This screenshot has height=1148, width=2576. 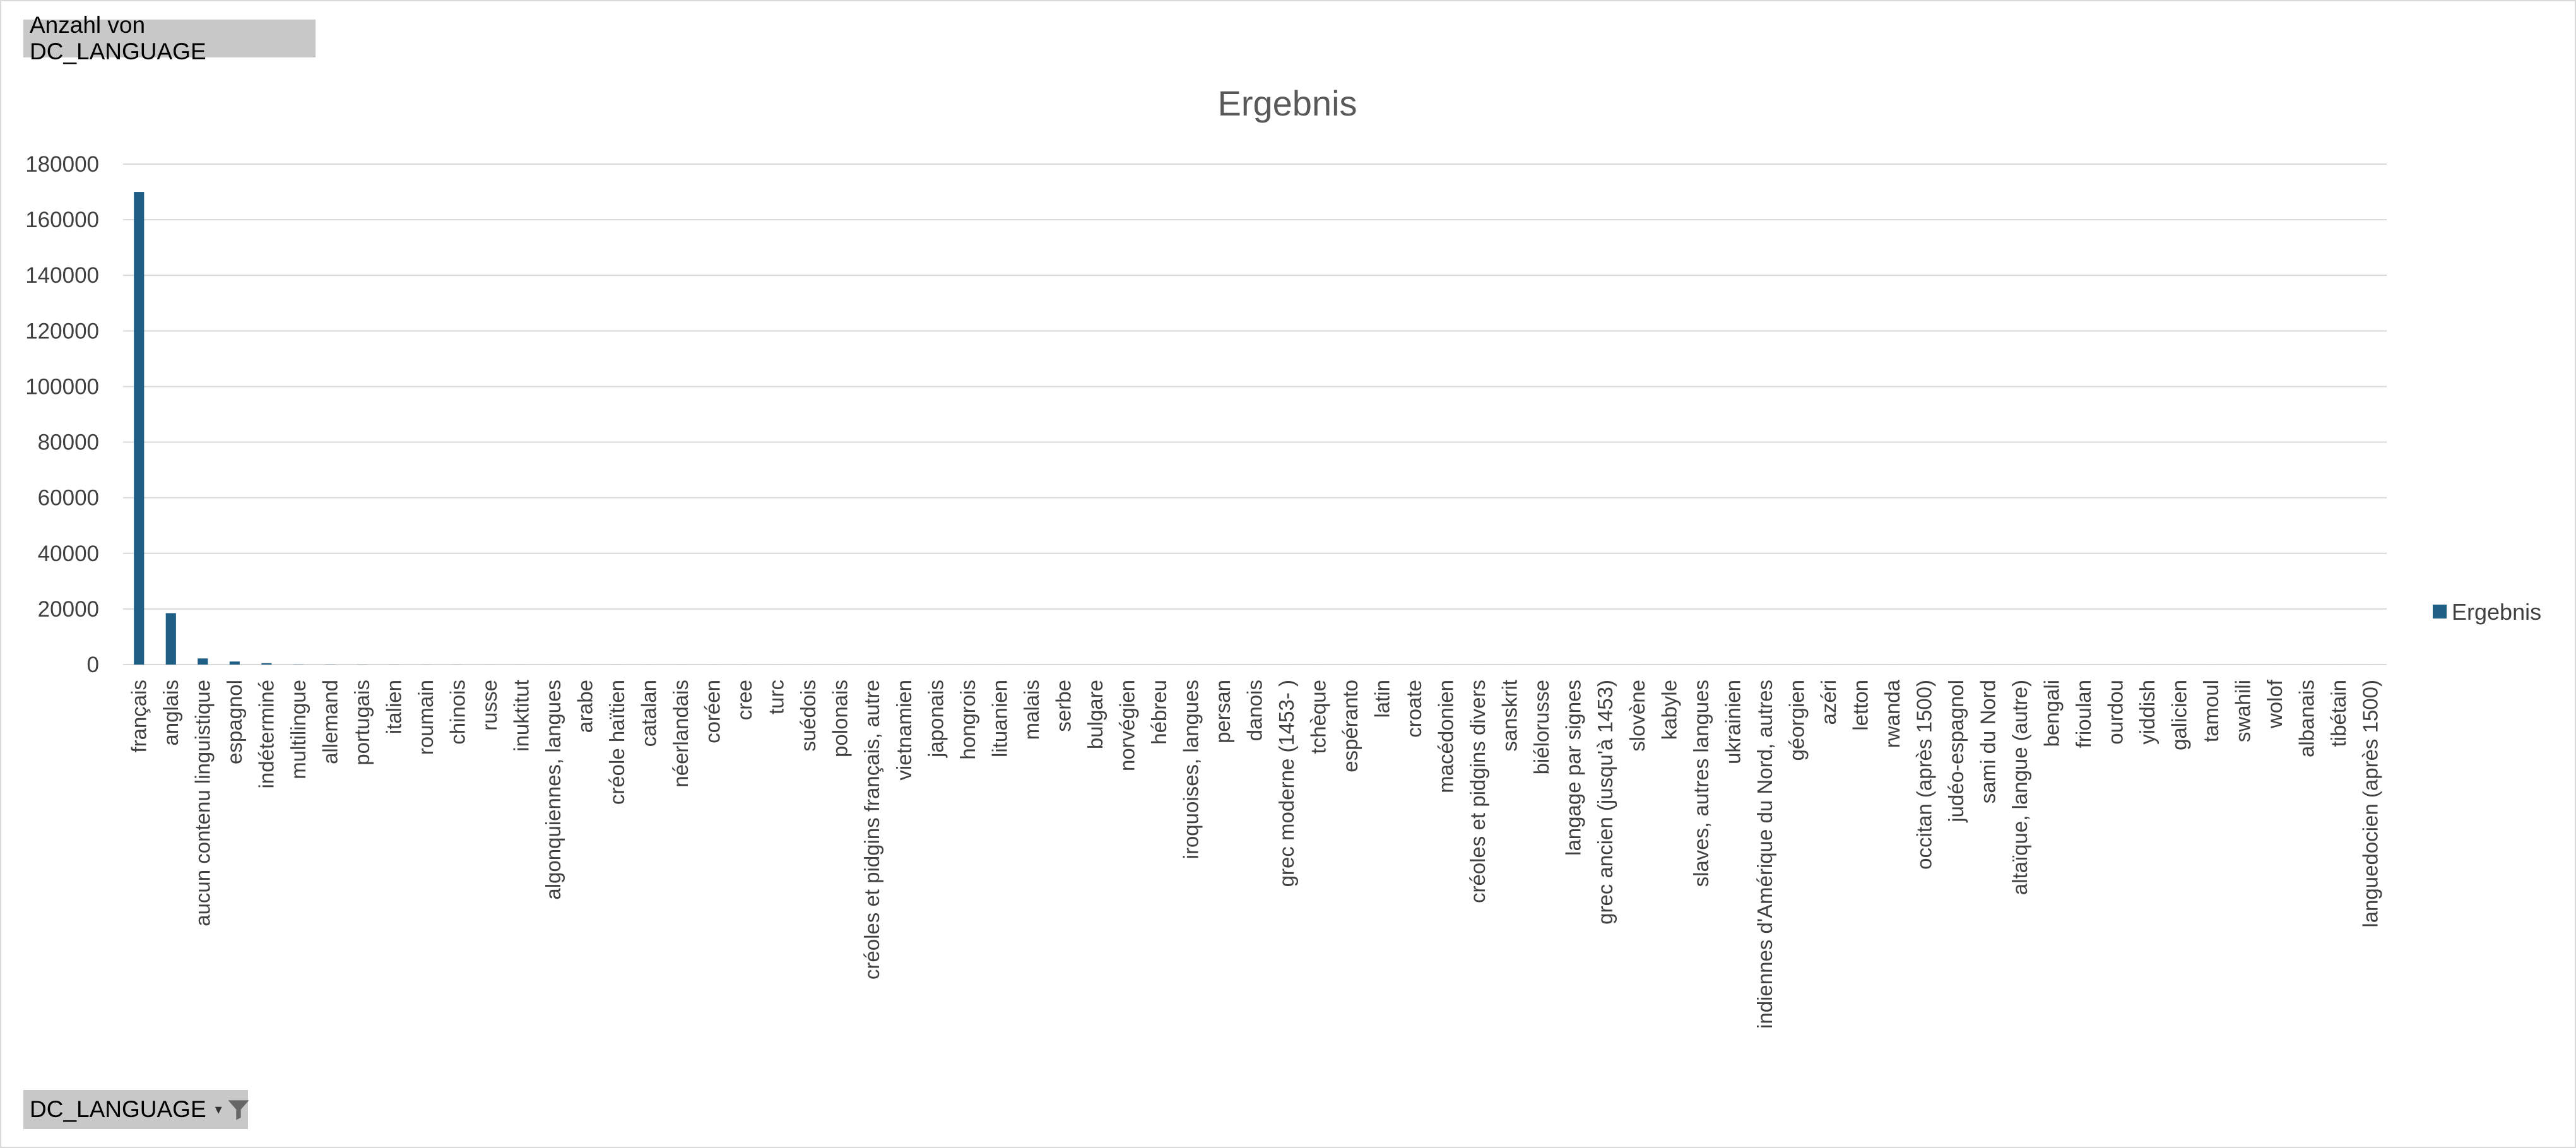 I want to click on legend: Ergebnis, so click(x=2487, y=612).